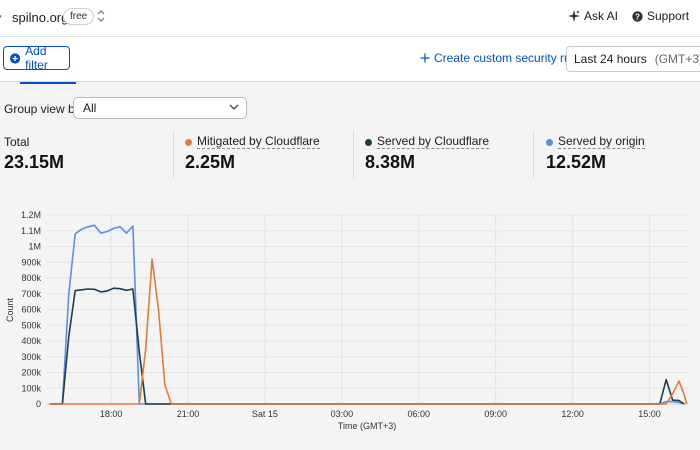 This screenshot has width=700, height=450. What do you see at coordinates (507, 58) in the screenshot?
I see `create-rule-label: Create custom security rule` at bounding box center [507, 58].